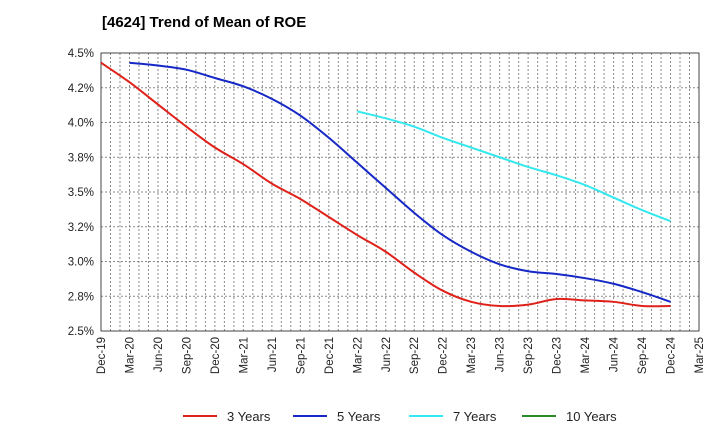 Image resolution: width=720 pixels, height=440 pixels. I want to click on x-tick-label: Mar-21, so click(244, 355).